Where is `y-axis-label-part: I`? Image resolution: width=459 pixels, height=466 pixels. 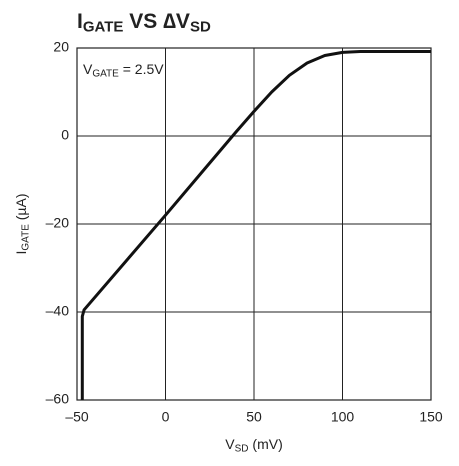
y-axis-label-part: I is located at coordinates (21, 253).